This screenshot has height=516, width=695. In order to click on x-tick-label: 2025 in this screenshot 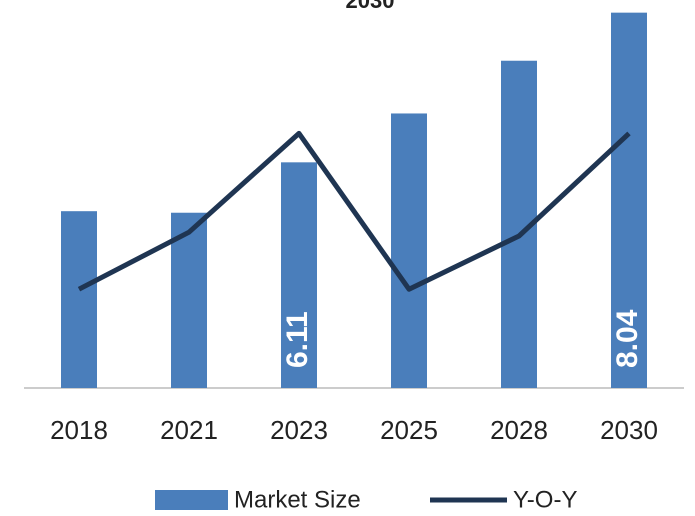, I will do `click(409, 430)`.